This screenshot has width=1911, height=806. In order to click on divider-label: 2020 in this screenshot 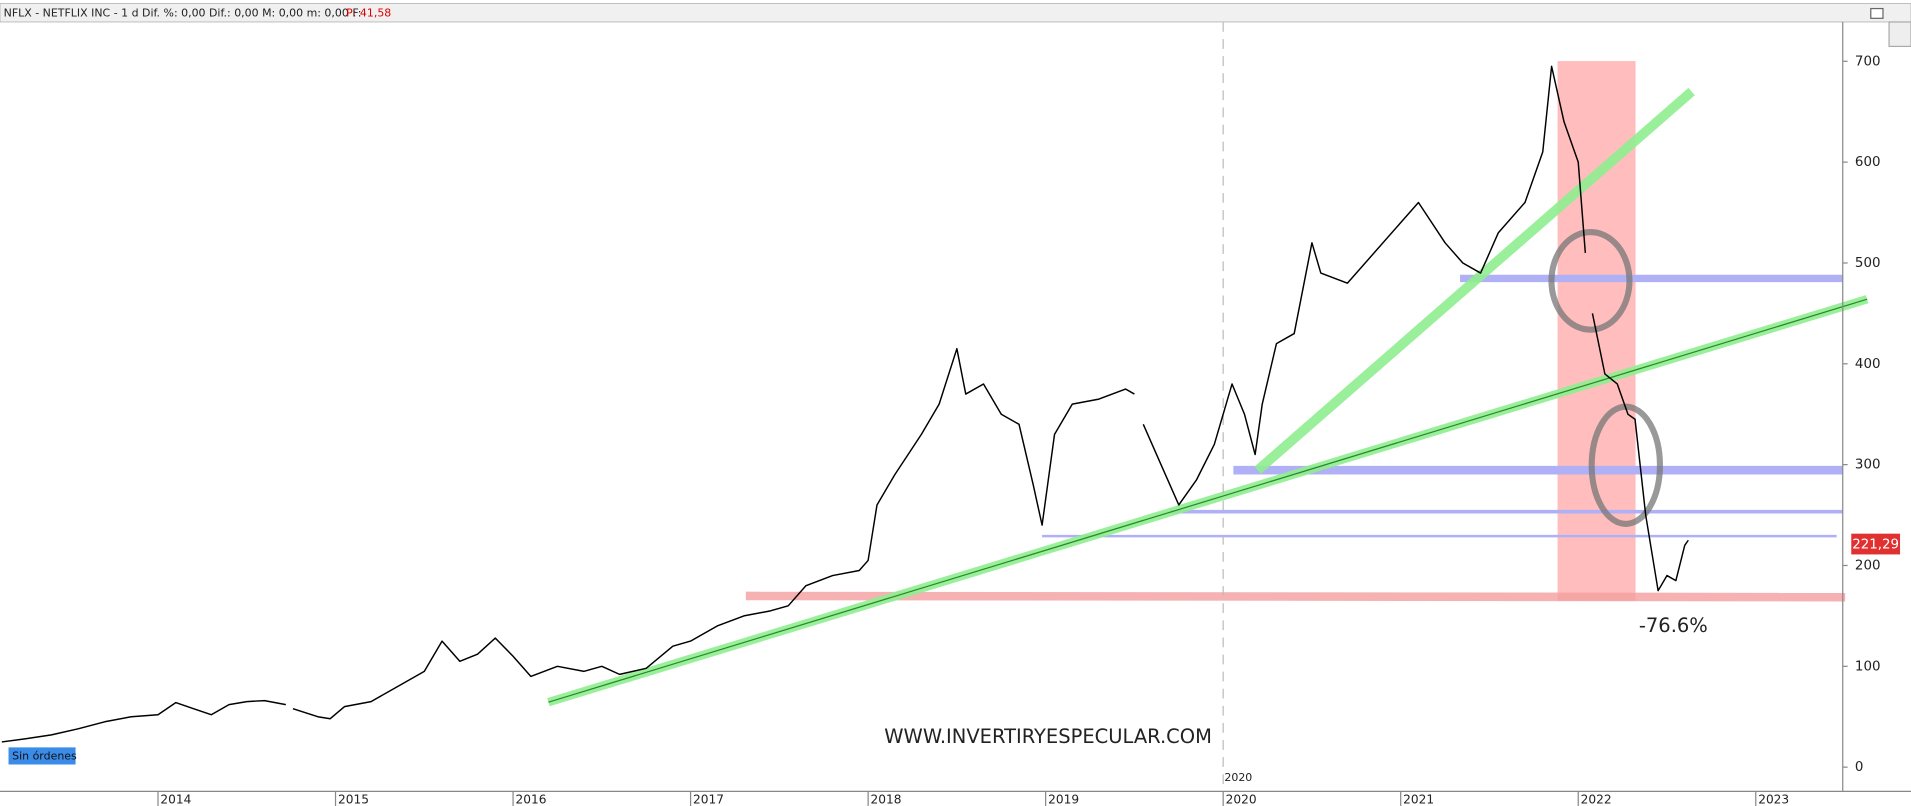, I will do `click(1238, 777)`.